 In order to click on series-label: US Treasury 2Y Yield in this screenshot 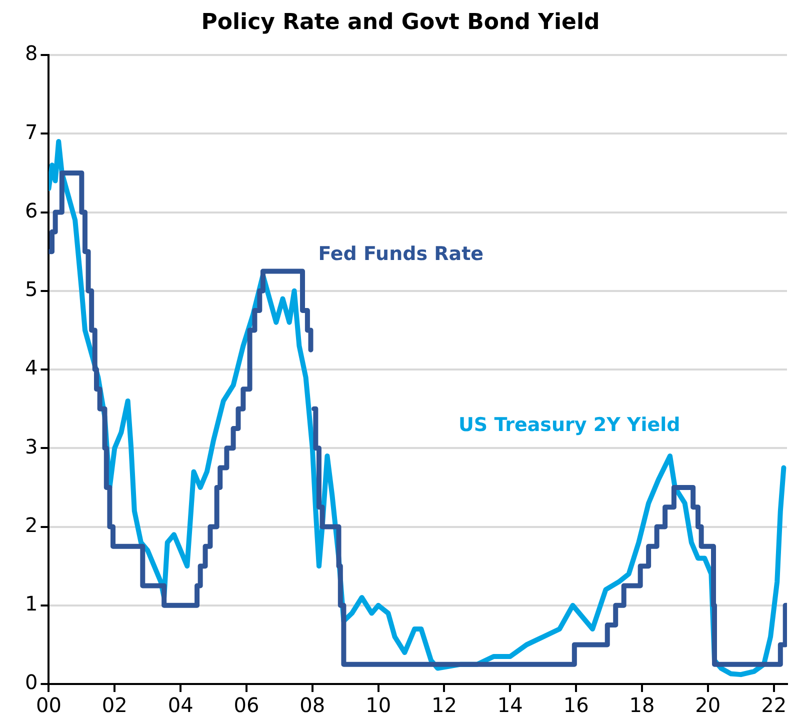, I will do `click(569, 425)`.